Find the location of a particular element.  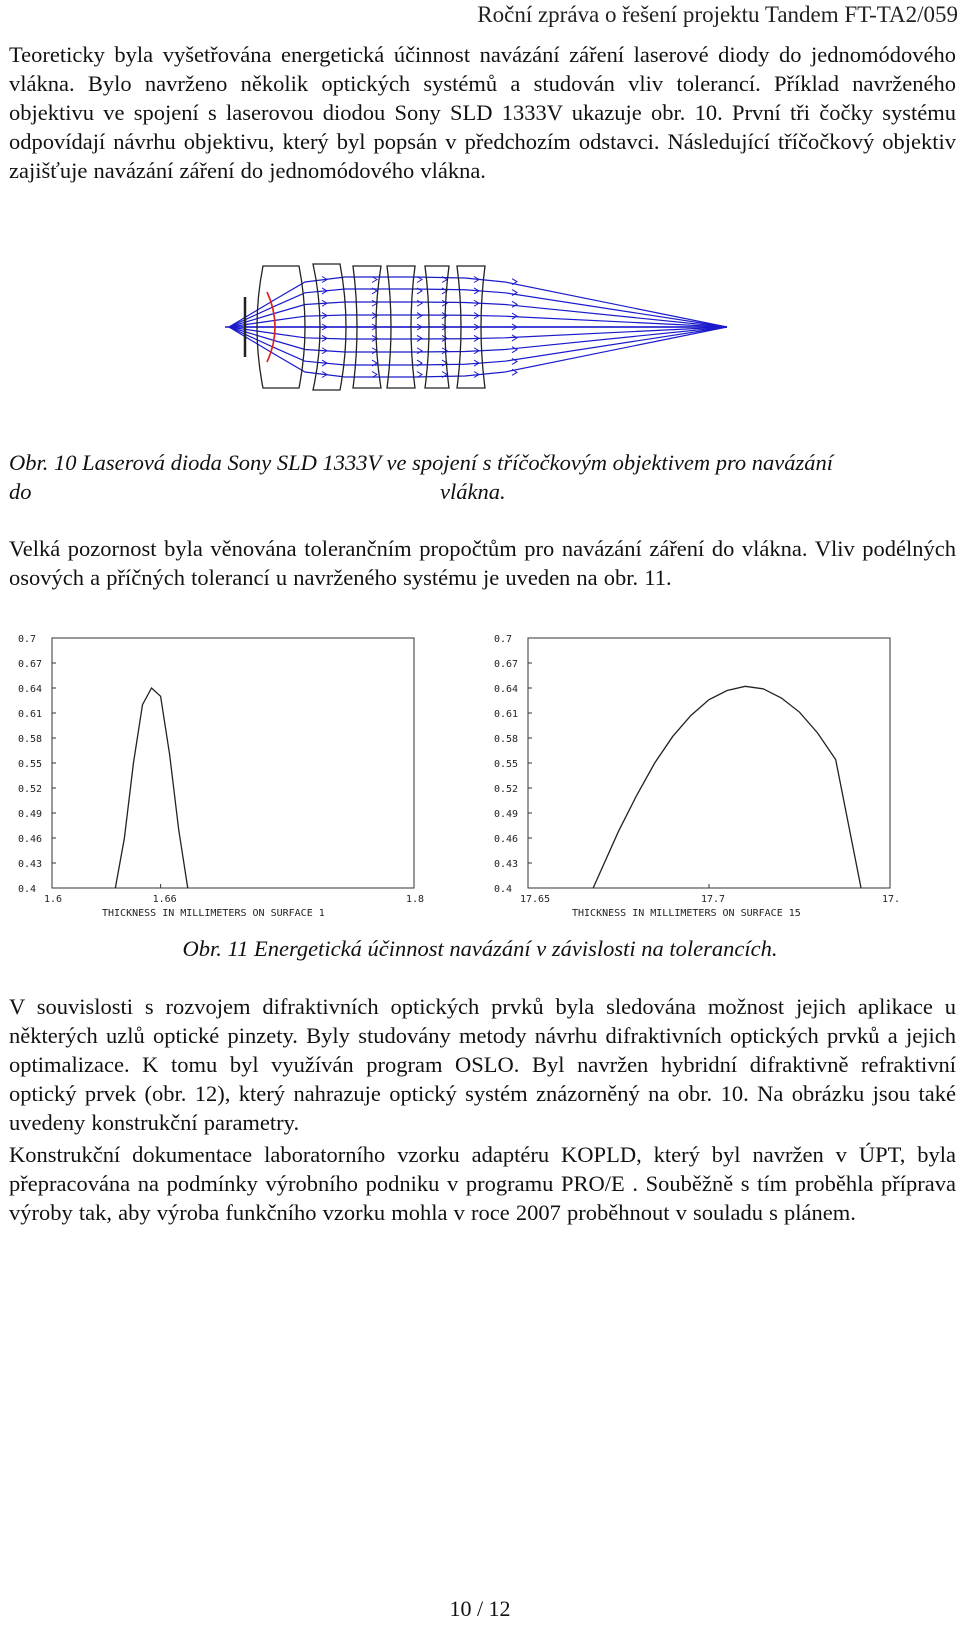

figure-10-ray-diagram is located at coordinates (476, 327).